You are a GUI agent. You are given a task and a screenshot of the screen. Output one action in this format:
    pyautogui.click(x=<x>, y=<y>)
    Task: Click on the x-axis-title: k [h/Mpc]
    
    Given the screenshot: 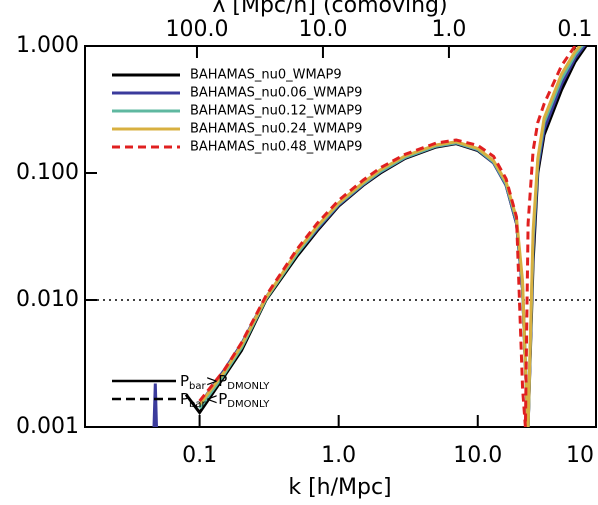 What is the action you would take?
    pyautogui.click(x=339, y=487)
    